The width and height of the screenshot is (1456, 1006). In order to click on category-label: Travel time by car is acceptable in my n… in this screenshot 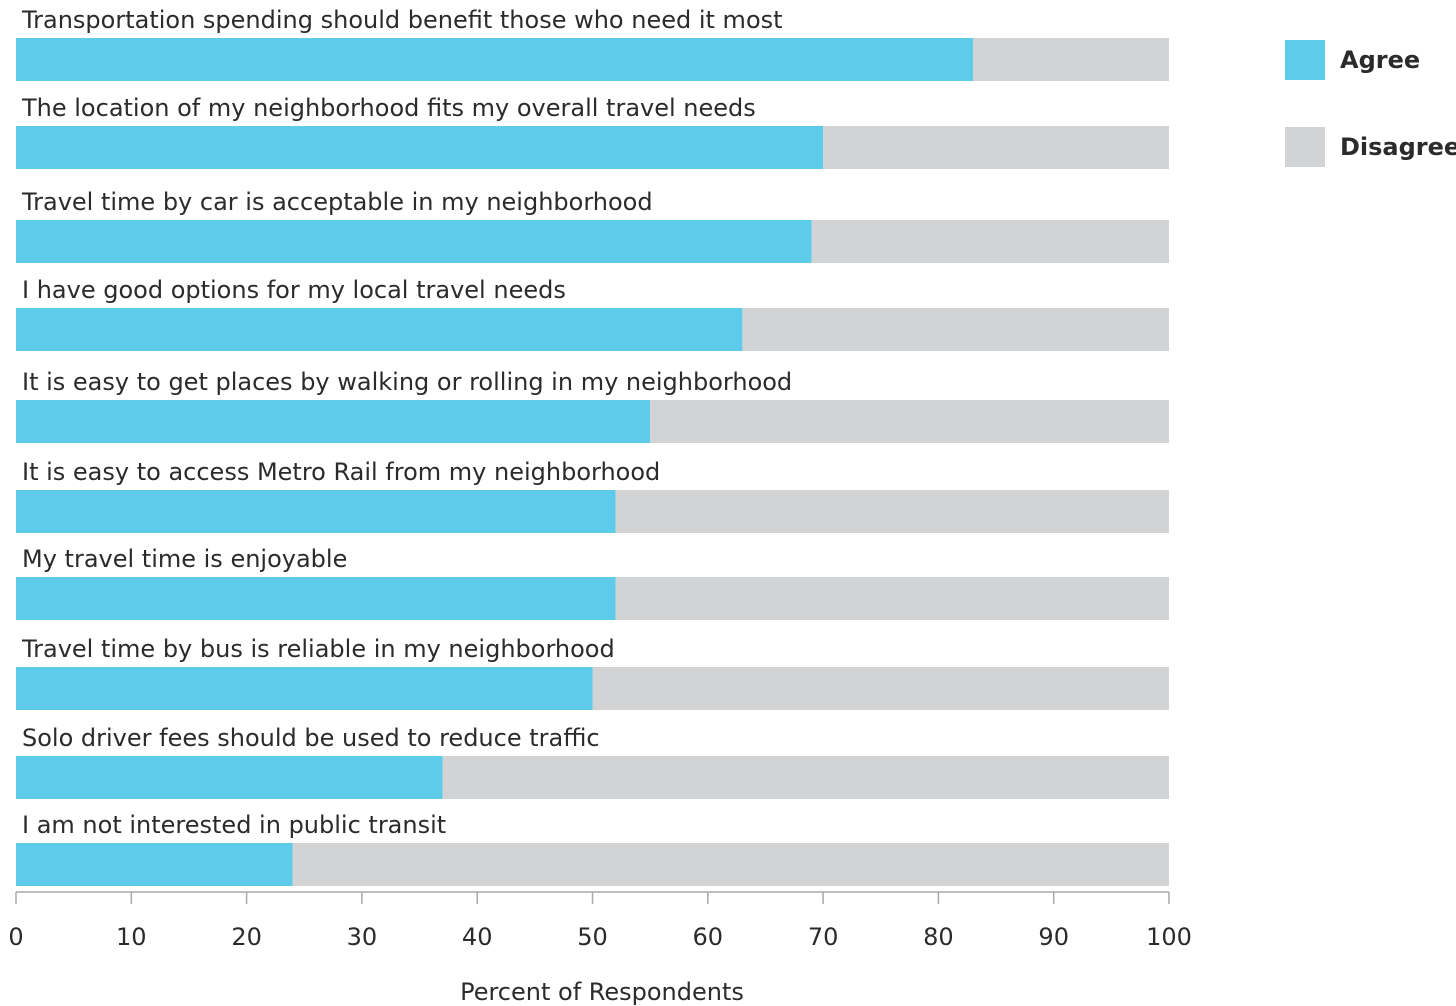, I will do `click(337, 202)`.